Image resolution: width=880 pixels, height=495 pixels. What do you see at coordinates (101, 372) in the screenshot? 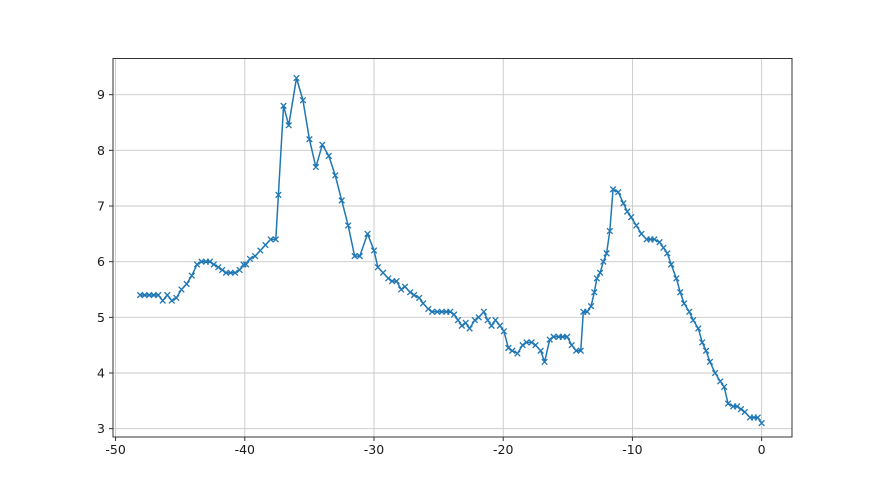
I see `y-axis-tick-label: 4` at bounding box center [101, 372].